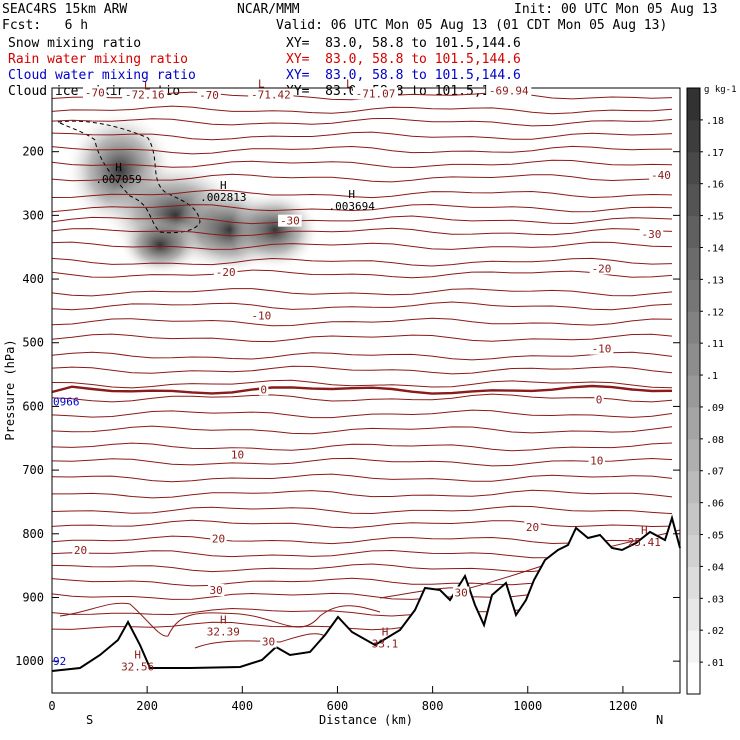 The image size is (740, 740). I want to click on x-tick-label: 1200, so click(622, 706).